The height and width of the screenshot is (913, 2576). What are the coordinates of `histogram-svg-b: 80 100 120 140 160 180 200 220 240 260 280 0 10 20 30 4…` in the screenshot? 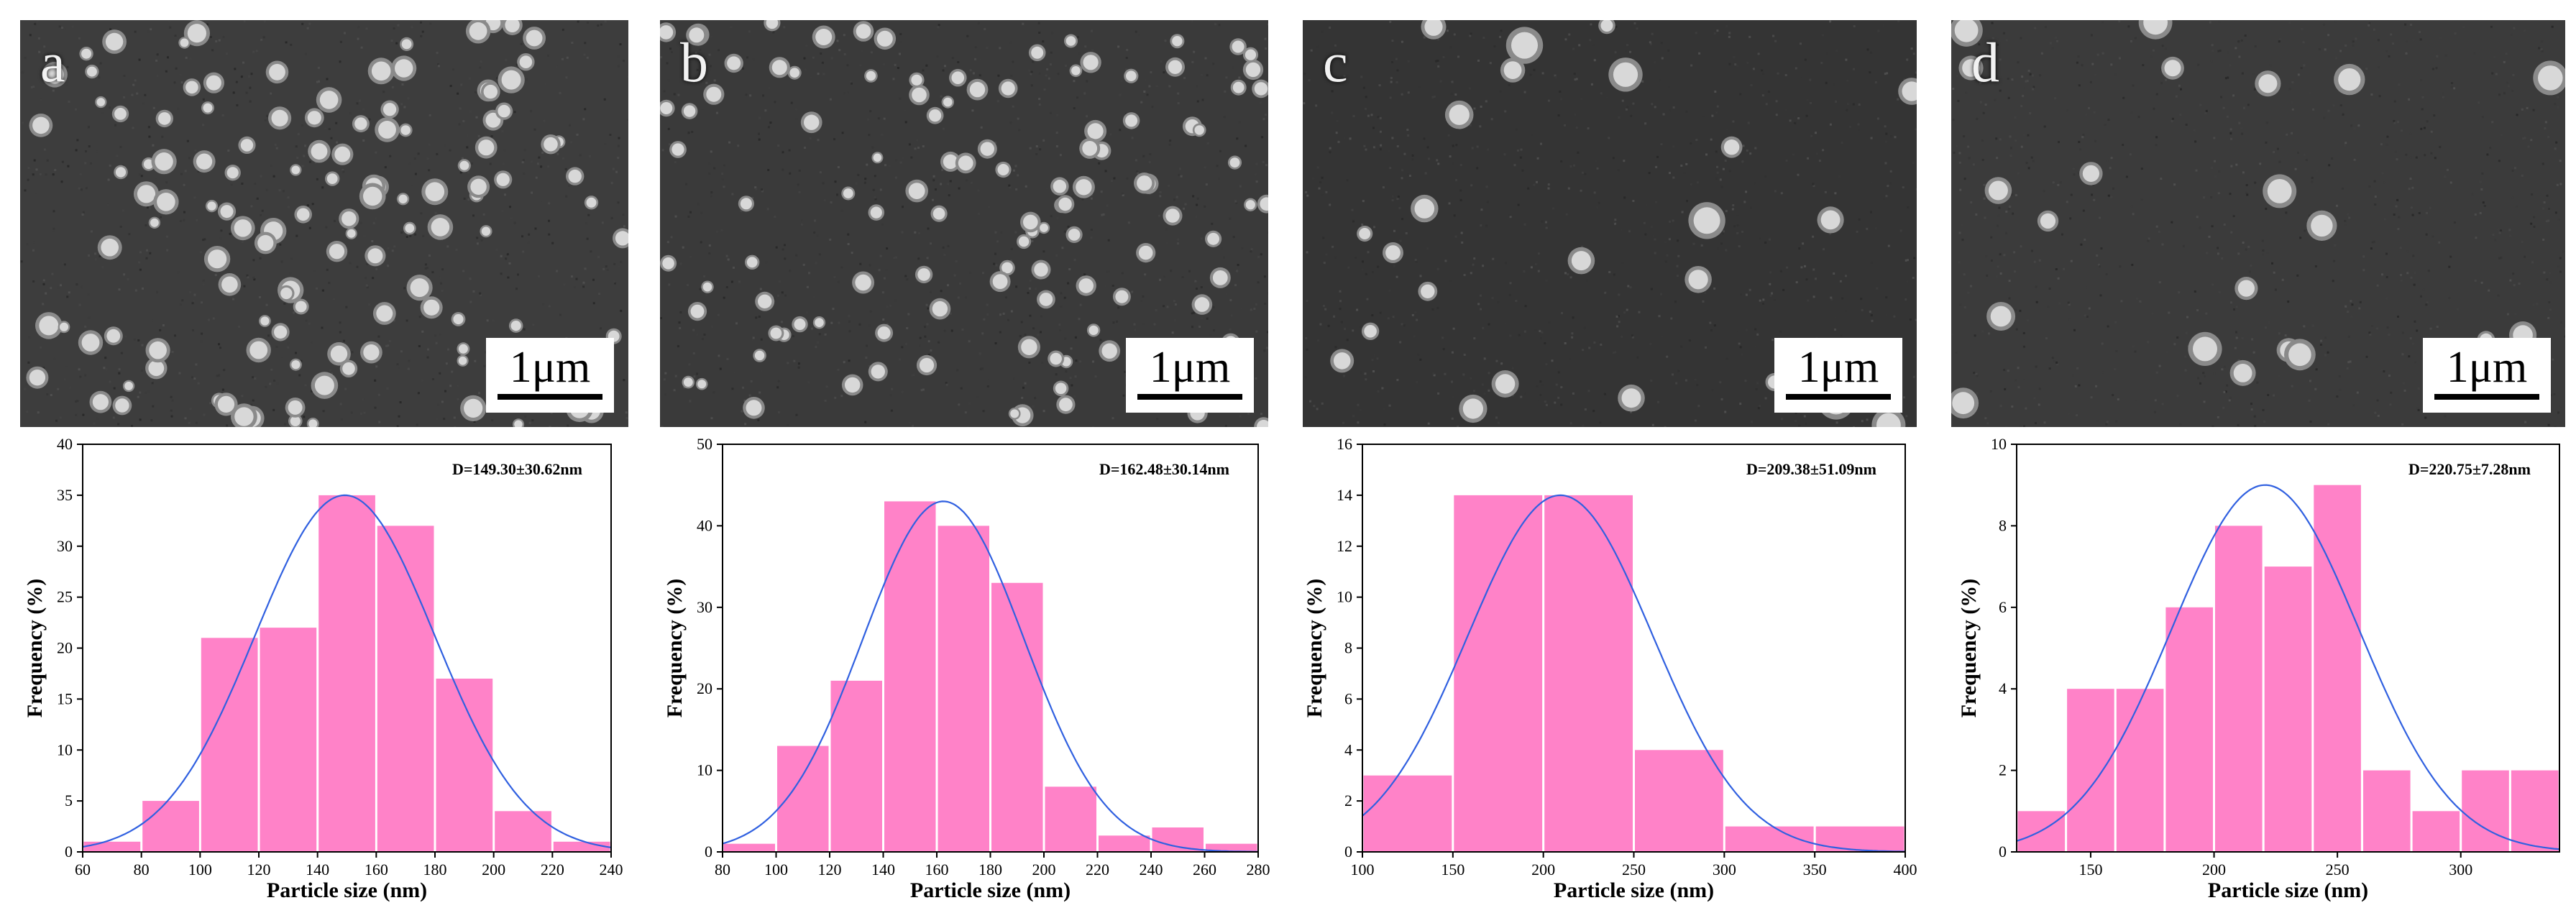 It's located at (966, 669).